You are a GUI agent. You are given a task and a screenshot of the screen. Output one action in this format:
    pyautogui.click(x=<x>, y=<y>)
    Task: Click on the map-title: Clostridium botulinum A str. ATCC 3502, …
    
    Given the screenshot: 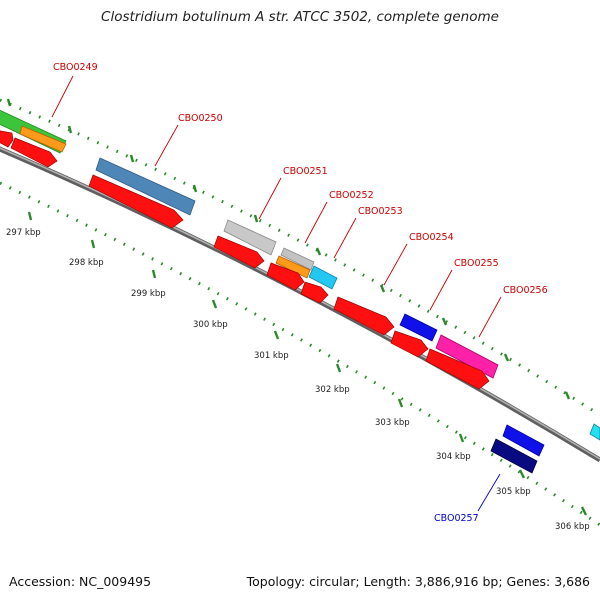 What is the action you would take?
    pyautogui.click(x=300, y=17)
    